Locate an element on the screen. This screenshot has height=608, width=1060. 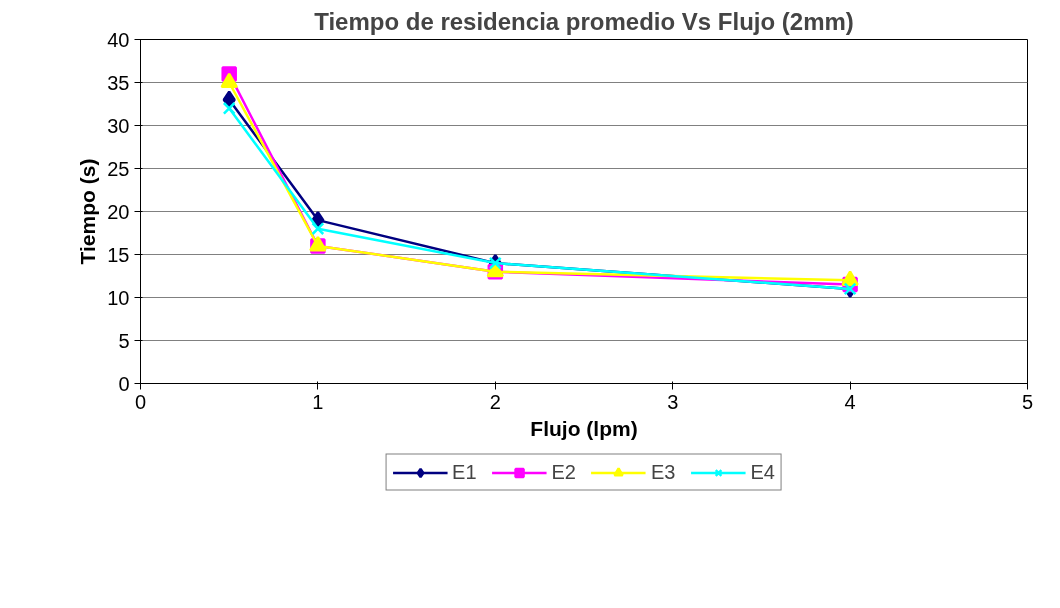
legend-label: E3 is located at coordinates (663, 472).